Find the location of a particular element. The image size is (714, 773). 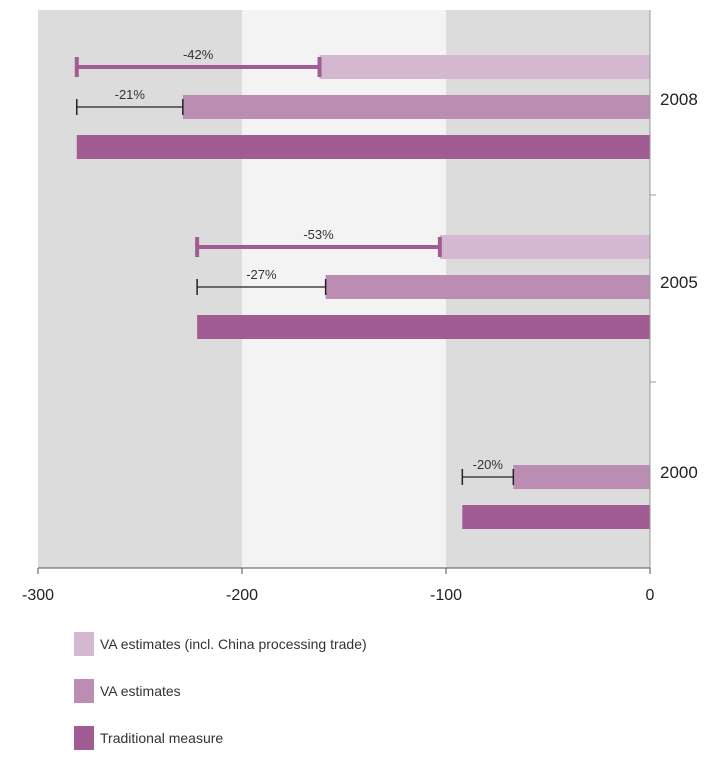

annotation-label-2000-4: -20% is located at coordinates (488, 464).